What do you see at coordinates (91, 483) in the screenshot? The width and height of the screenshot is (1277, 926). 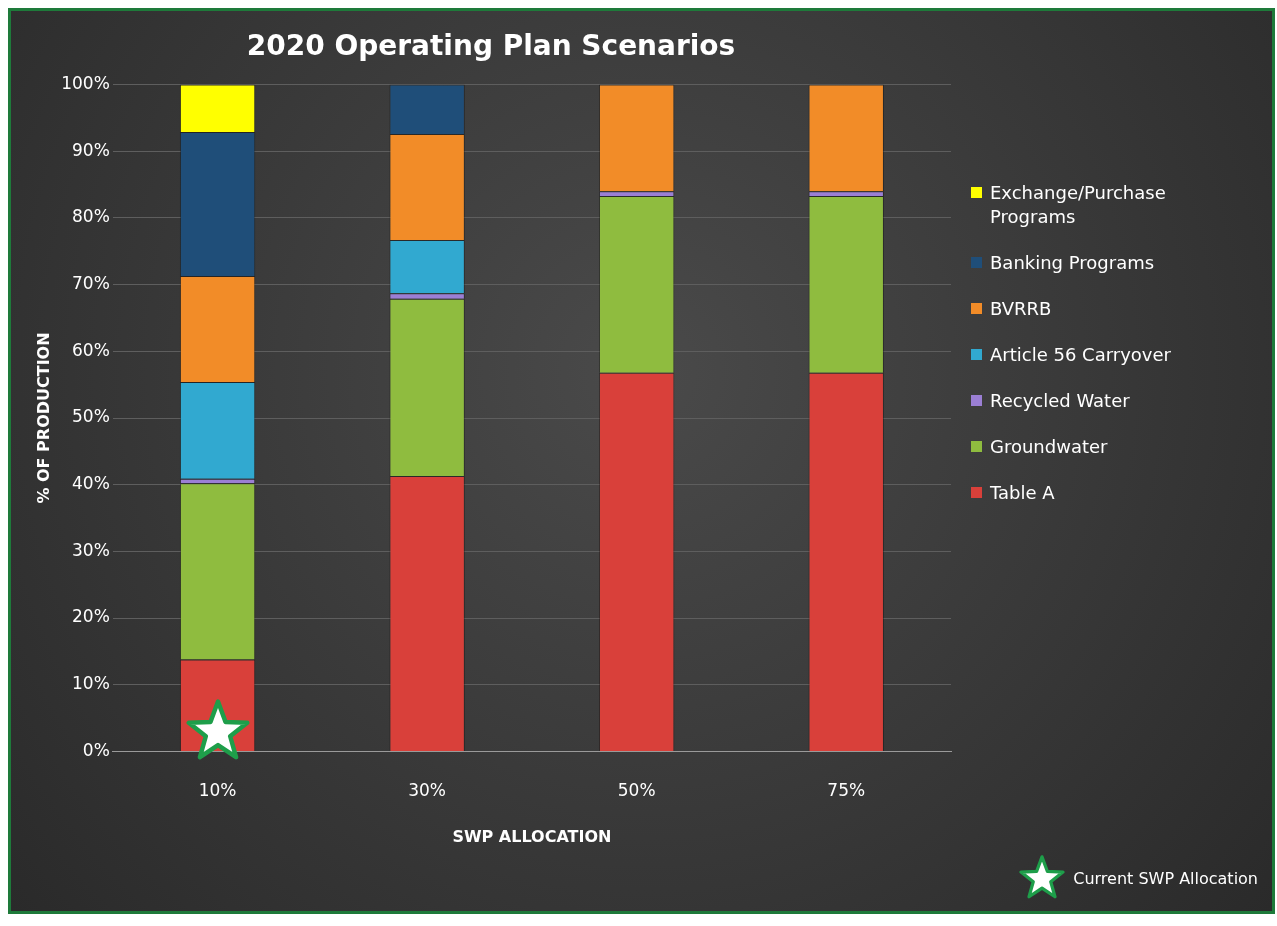 I see `y-tick-label: 40%` at bounding box center [91, 483].